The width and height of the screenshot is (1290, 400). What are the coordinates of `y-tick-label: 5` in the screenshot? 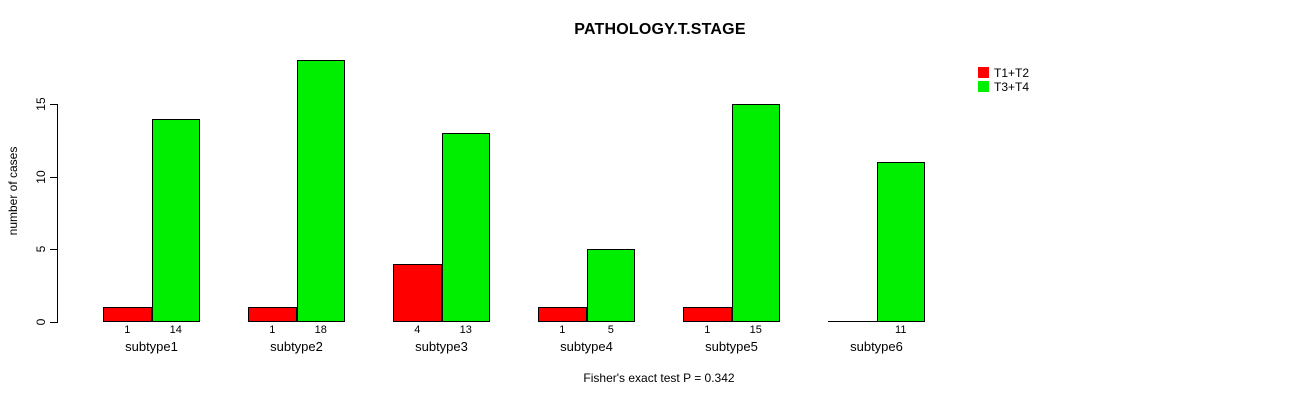 It's located at (41, 249).